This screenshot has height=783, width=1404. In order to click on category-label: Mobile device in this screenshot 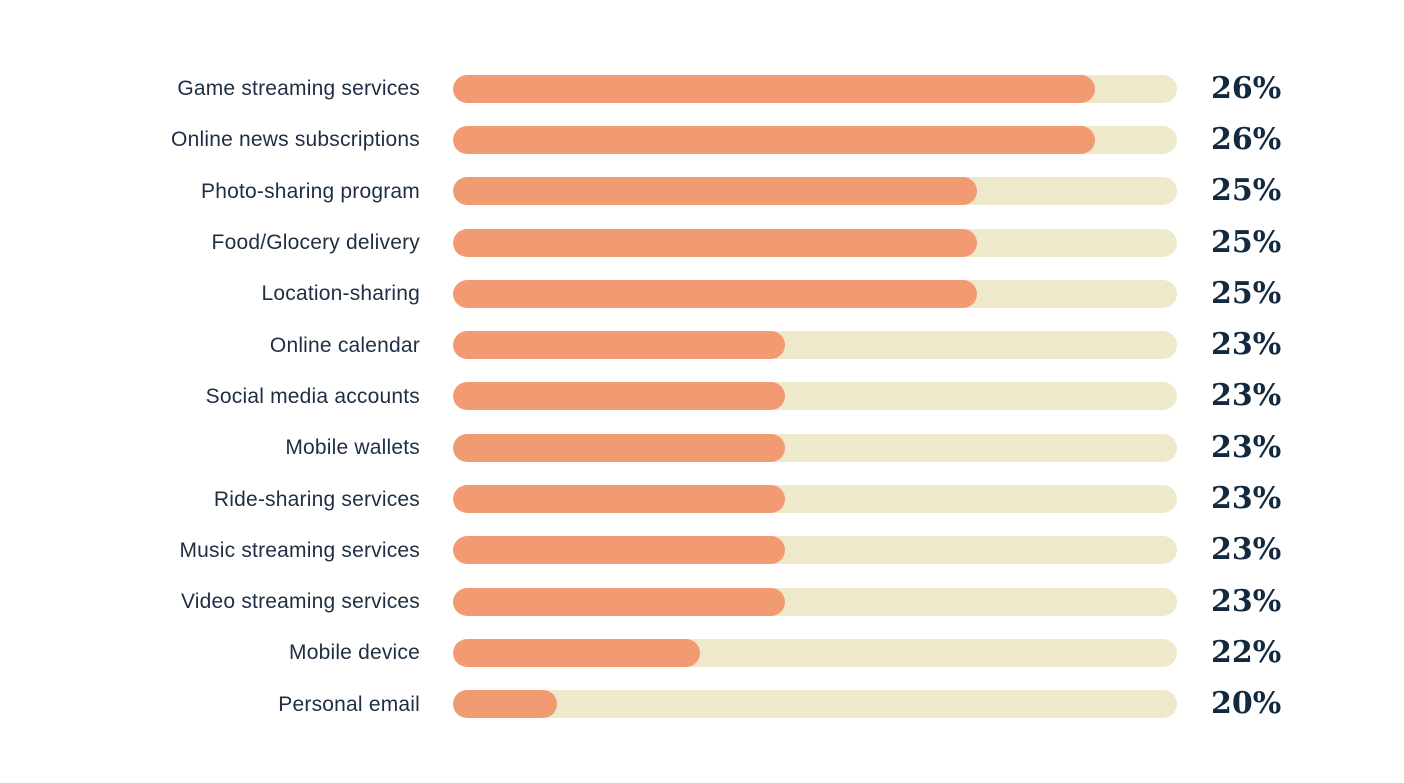, I will do `click(354, 653)`.